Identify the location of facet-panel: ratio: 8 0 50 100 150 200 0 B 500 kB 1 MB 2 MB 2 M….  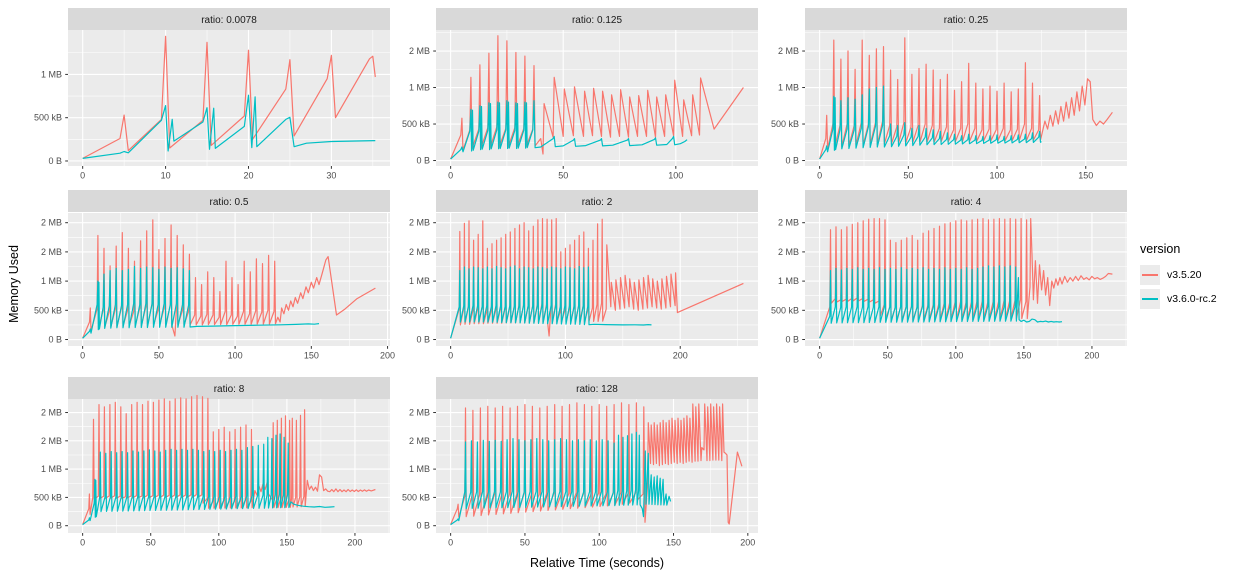
(212, 462).